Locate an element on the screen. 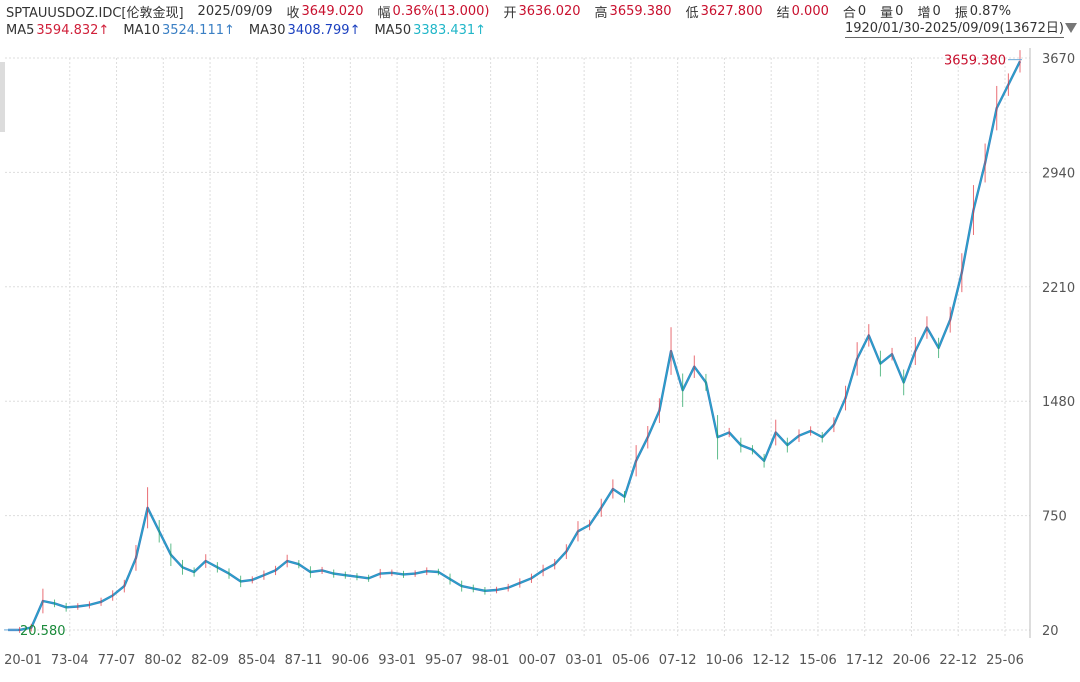 This screenshot has width=1080, height=682. x-tick-label: 20-06 is located at coordinates (912, 660).